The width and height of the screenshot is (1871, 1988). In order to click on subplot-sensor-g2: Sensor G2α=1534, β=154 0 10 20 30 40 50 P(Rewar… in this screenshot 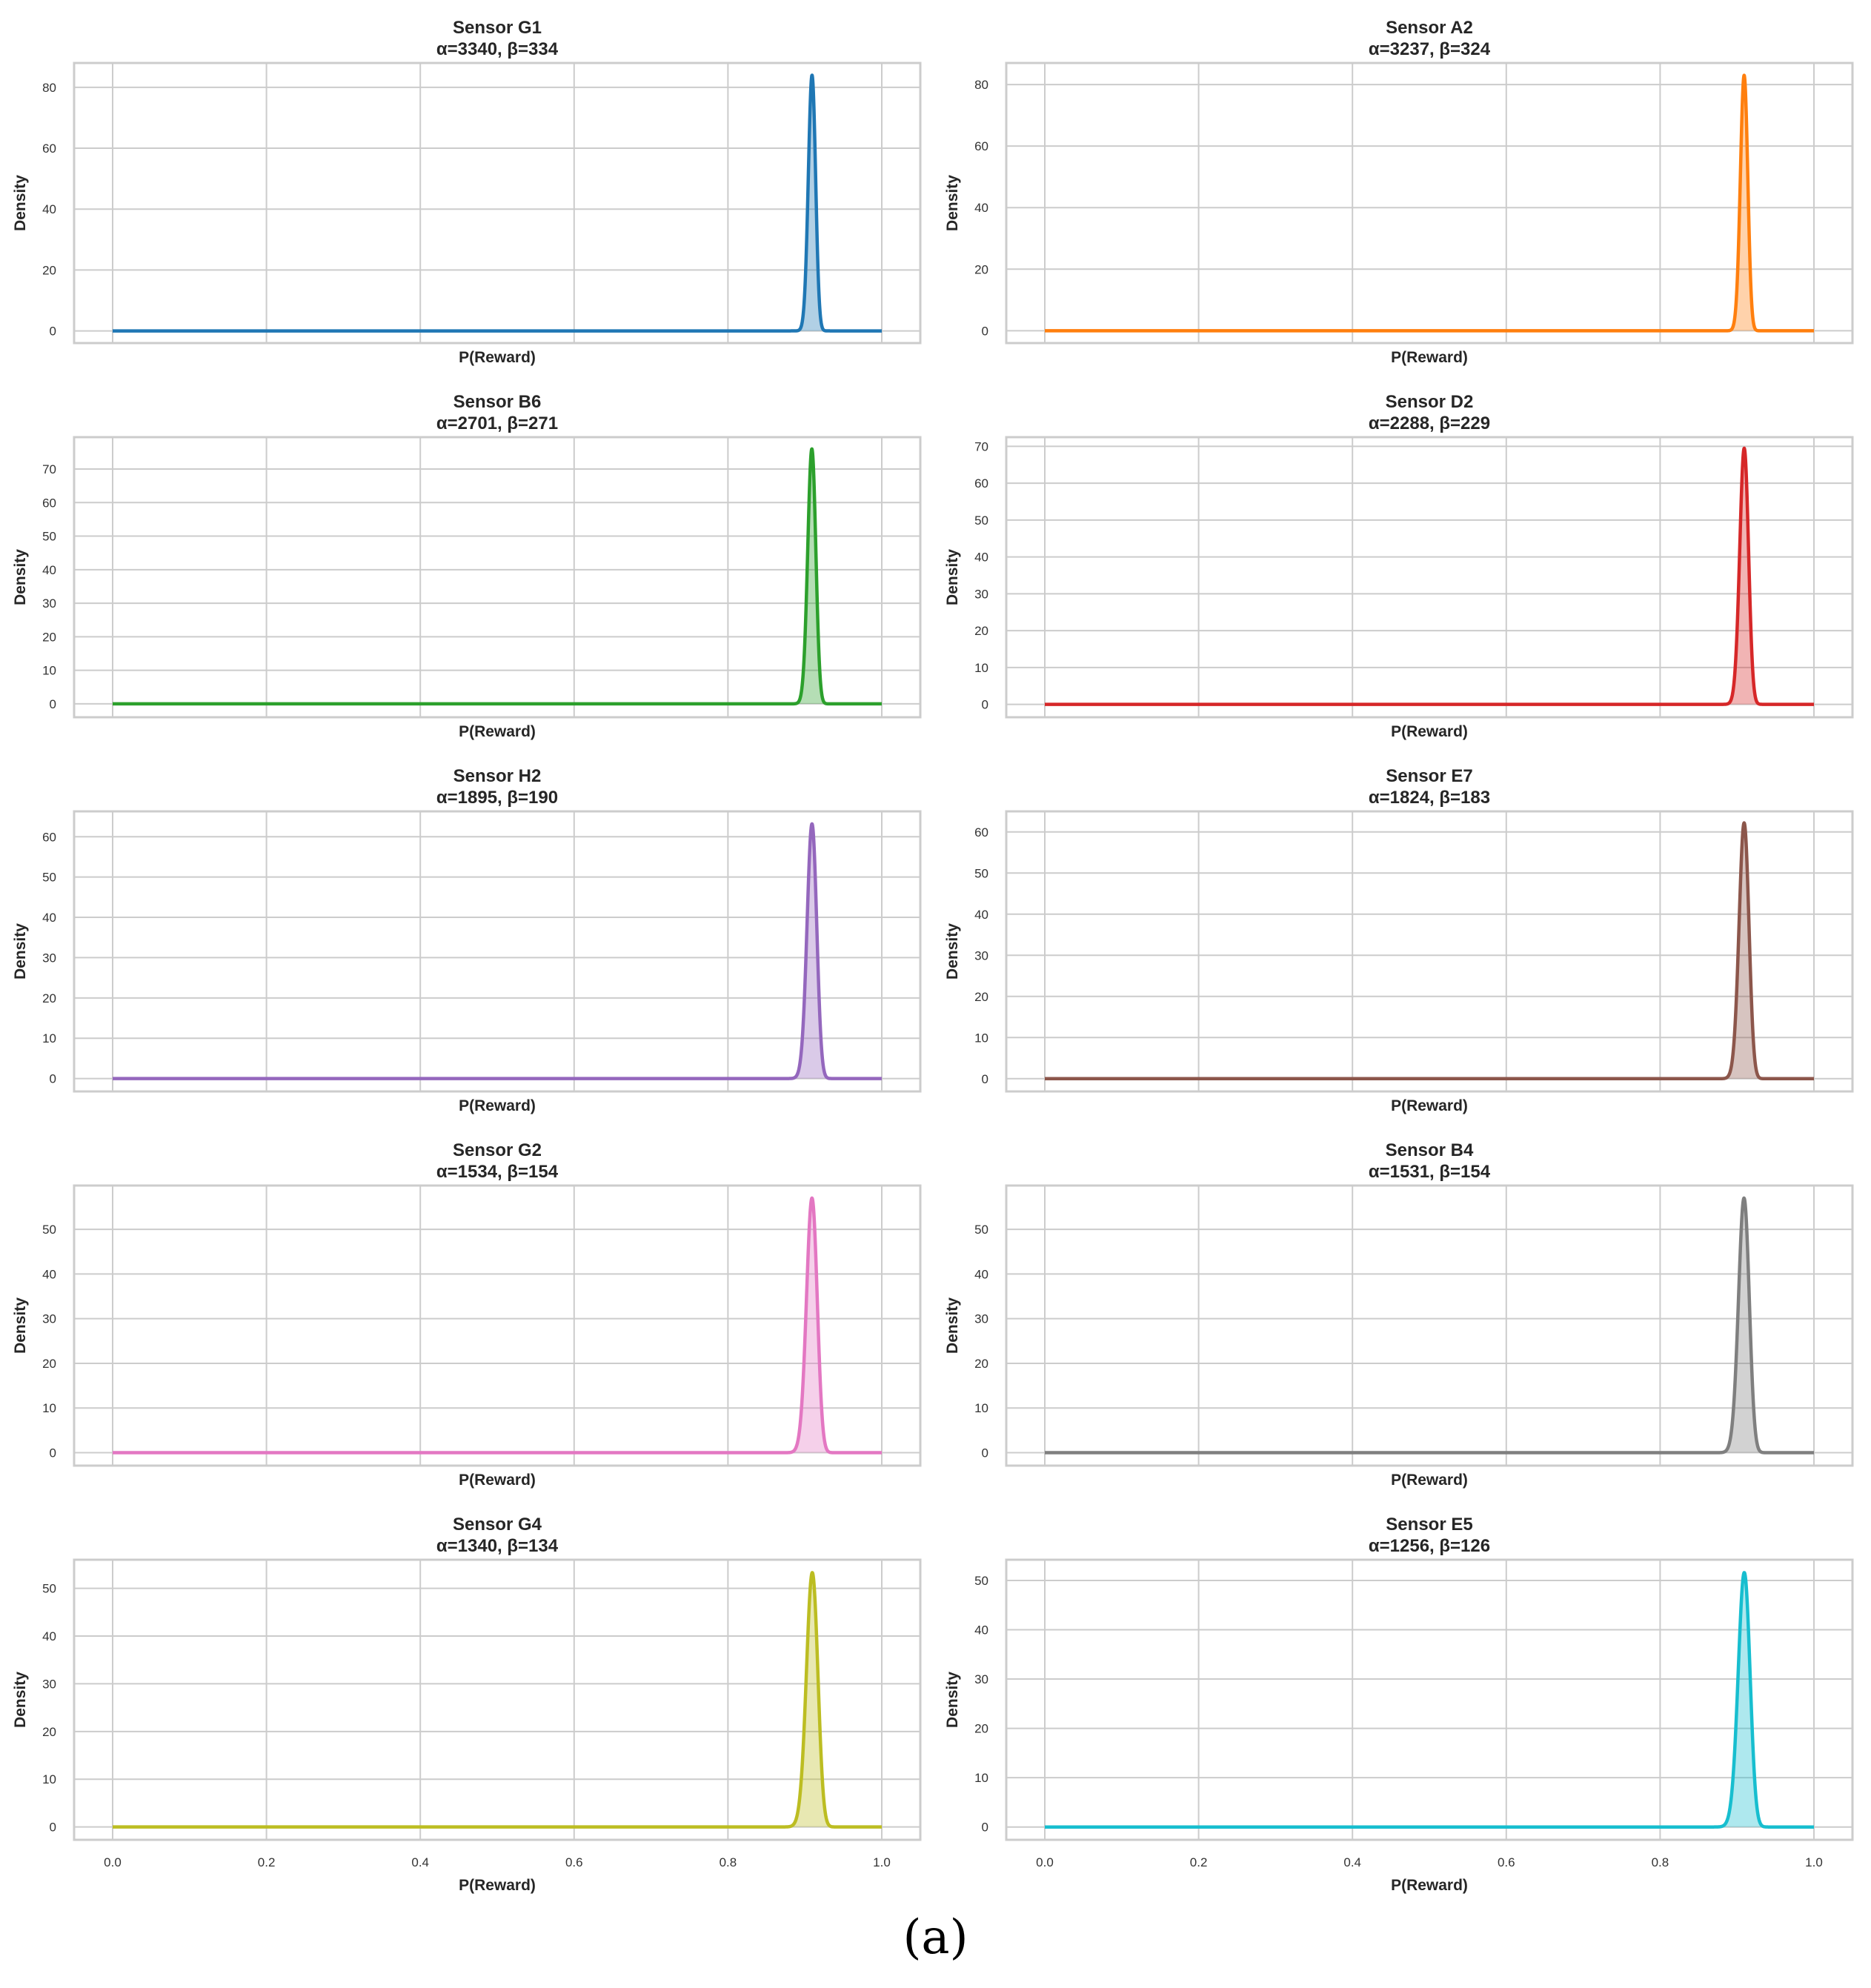, I will do `click(467, 1314)`.